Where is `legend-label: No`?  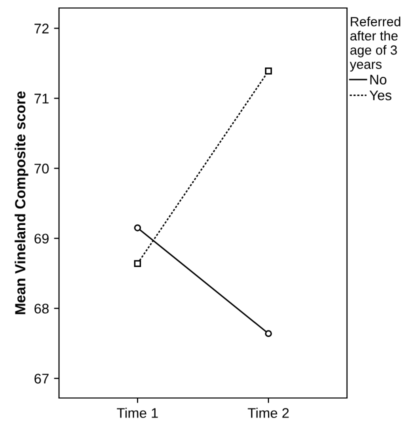 legend-label: No is located at coordinates (378, 79).